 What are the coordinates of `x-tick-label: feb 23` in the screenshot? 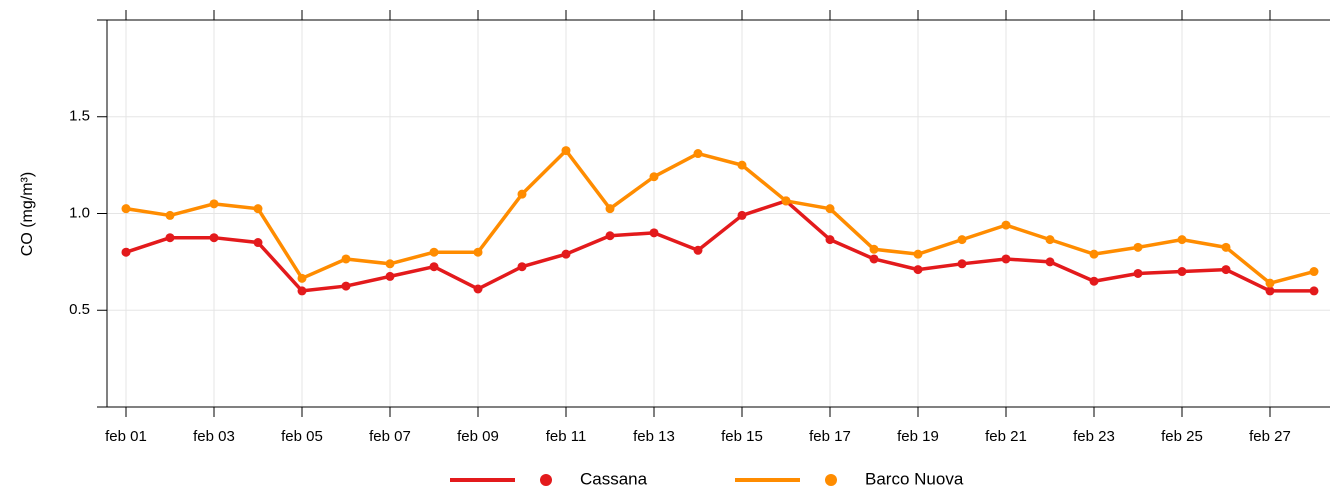 It's located at (1094, 436).